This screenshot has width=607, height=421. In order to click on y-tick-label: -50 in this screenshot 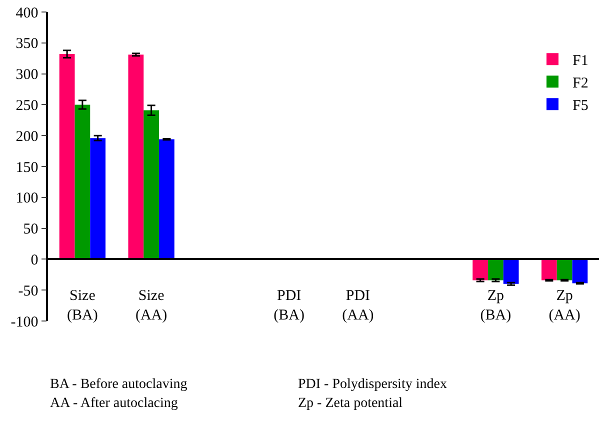, I will do `click(28, 291)`.